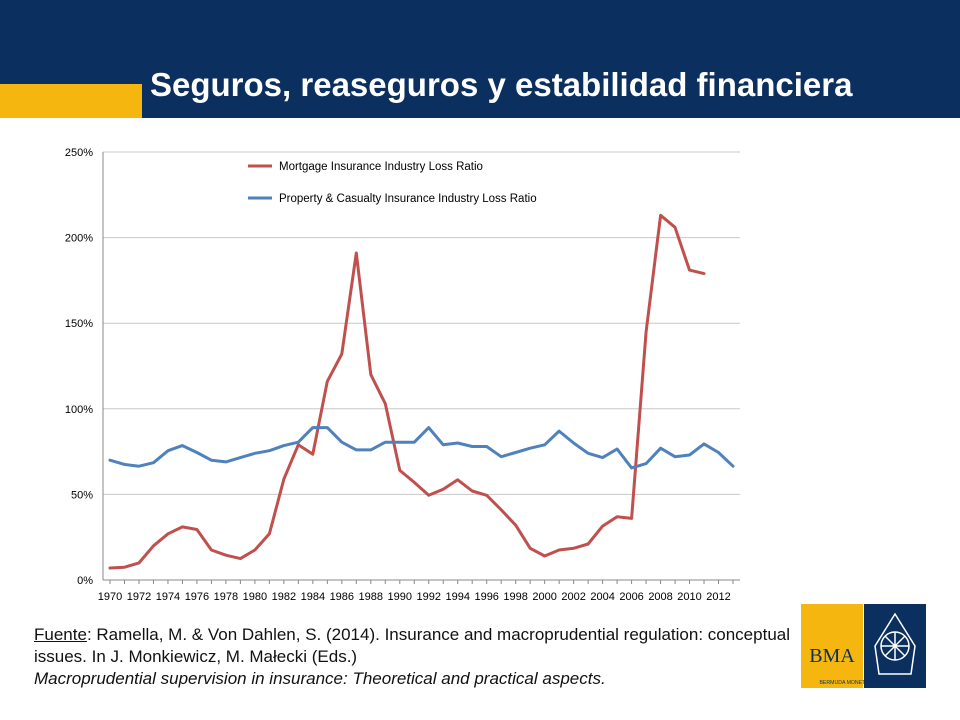  I want to click on x-tick-label: 1980, so click(255, 597).